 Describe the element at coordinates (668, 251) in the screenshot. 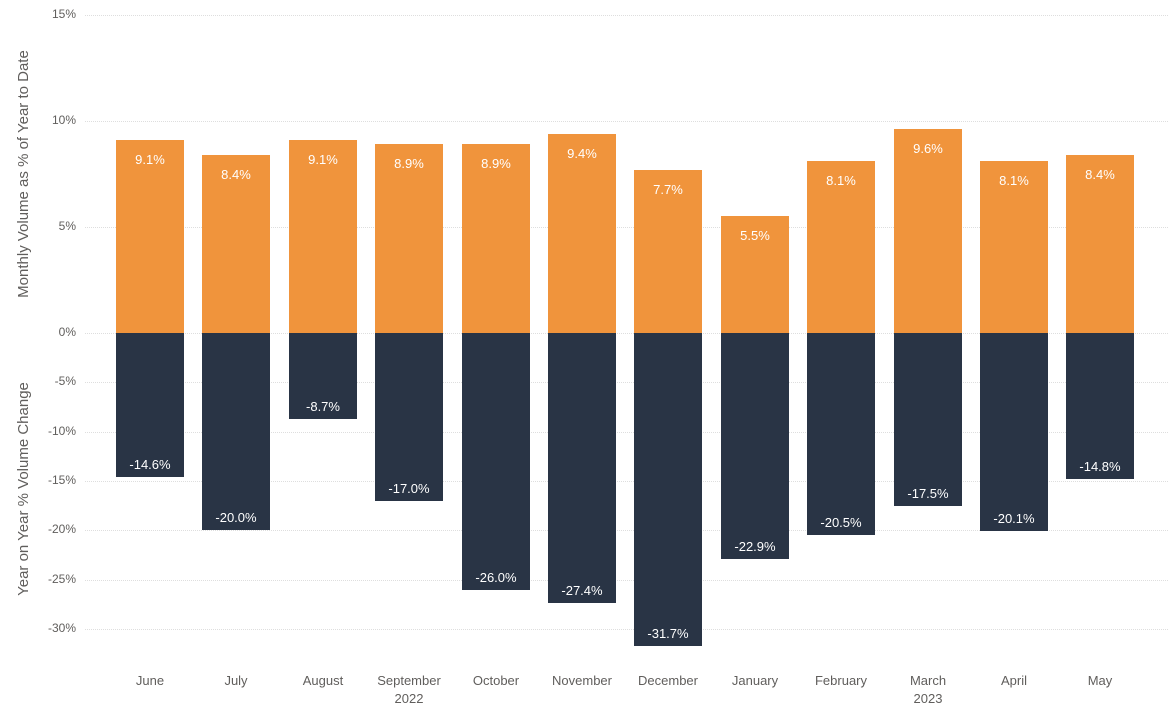

I see `bar-monthly-volume-december: 7.7%` at that location.